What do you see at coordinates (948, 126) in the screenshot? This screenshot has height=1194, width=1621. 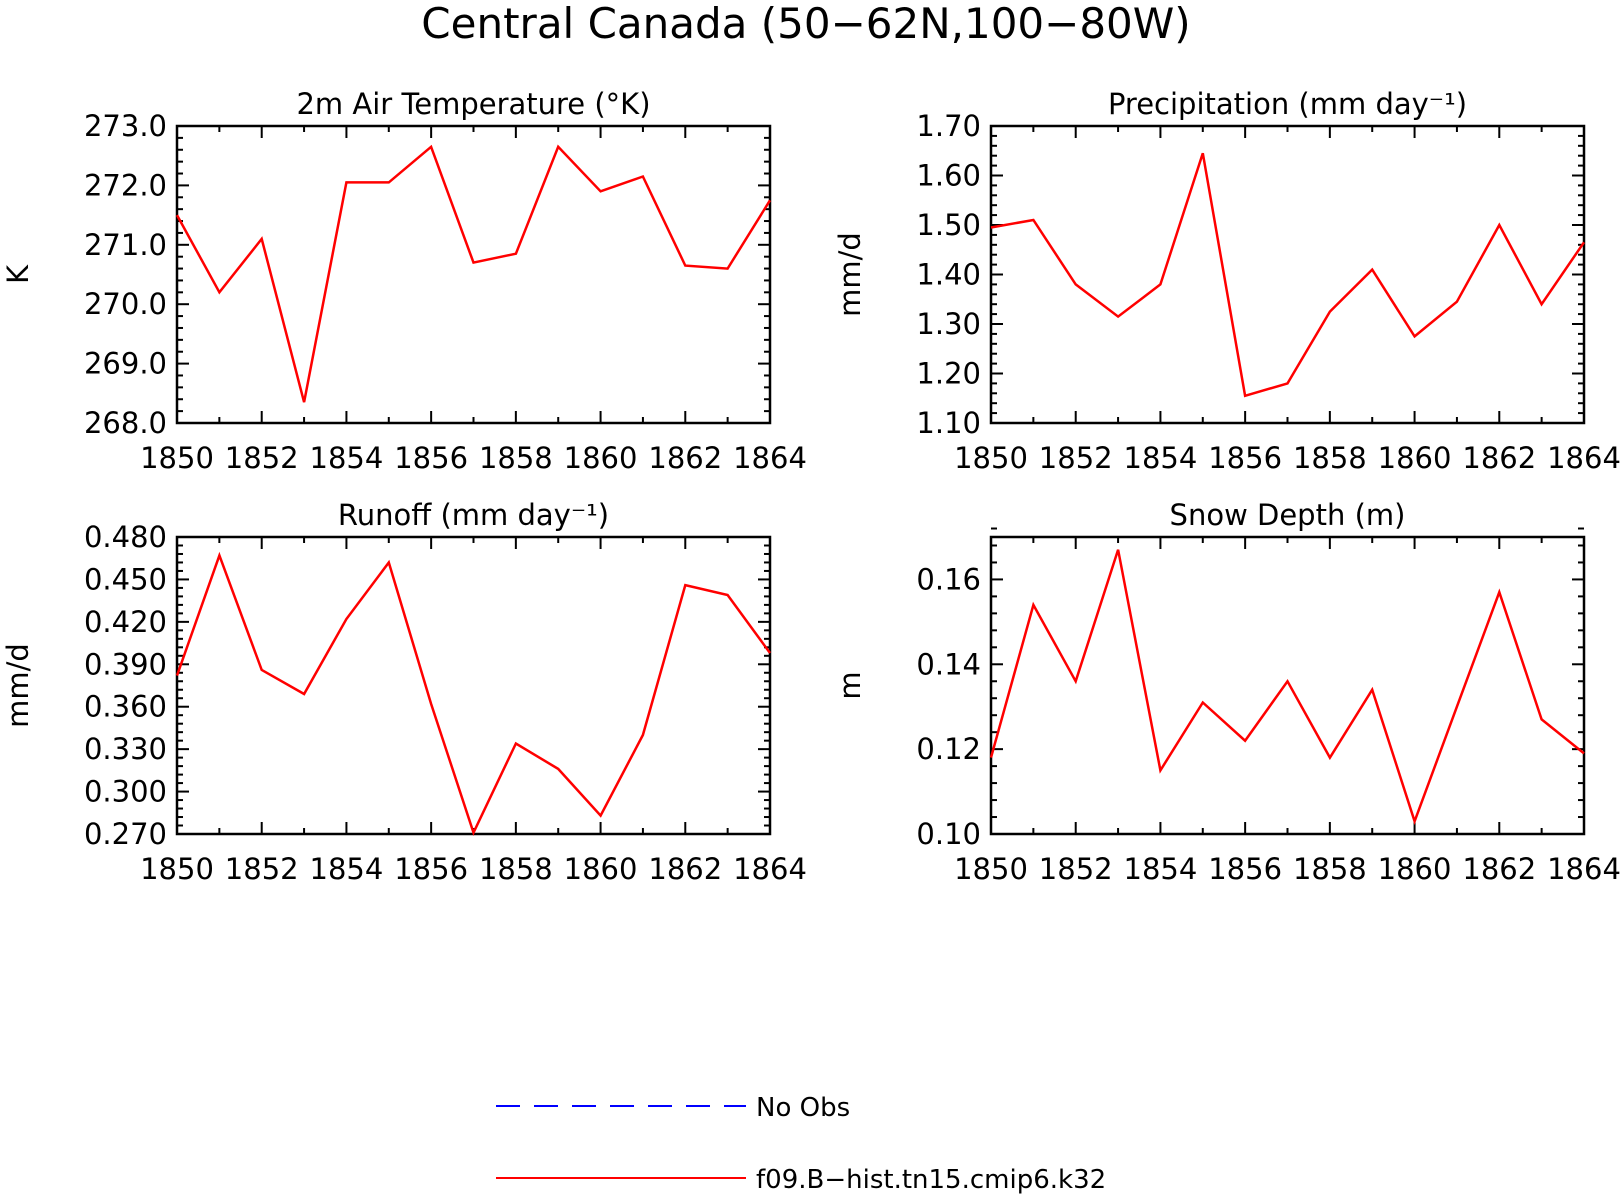 I see `y-tick-label: 1.70` at bounding box center [948, 126].